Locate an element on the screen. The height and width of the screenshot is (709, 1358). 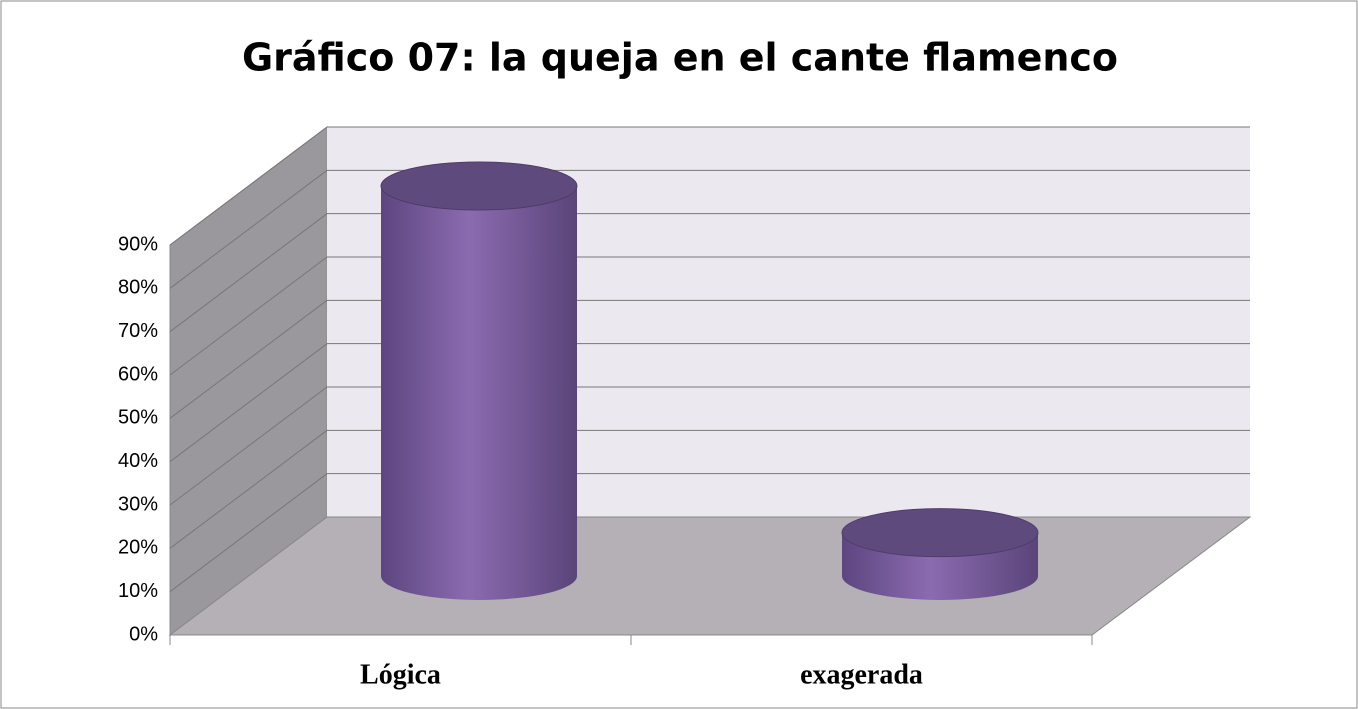
y-tick-label: 50% is located at coordinates (138, 418).